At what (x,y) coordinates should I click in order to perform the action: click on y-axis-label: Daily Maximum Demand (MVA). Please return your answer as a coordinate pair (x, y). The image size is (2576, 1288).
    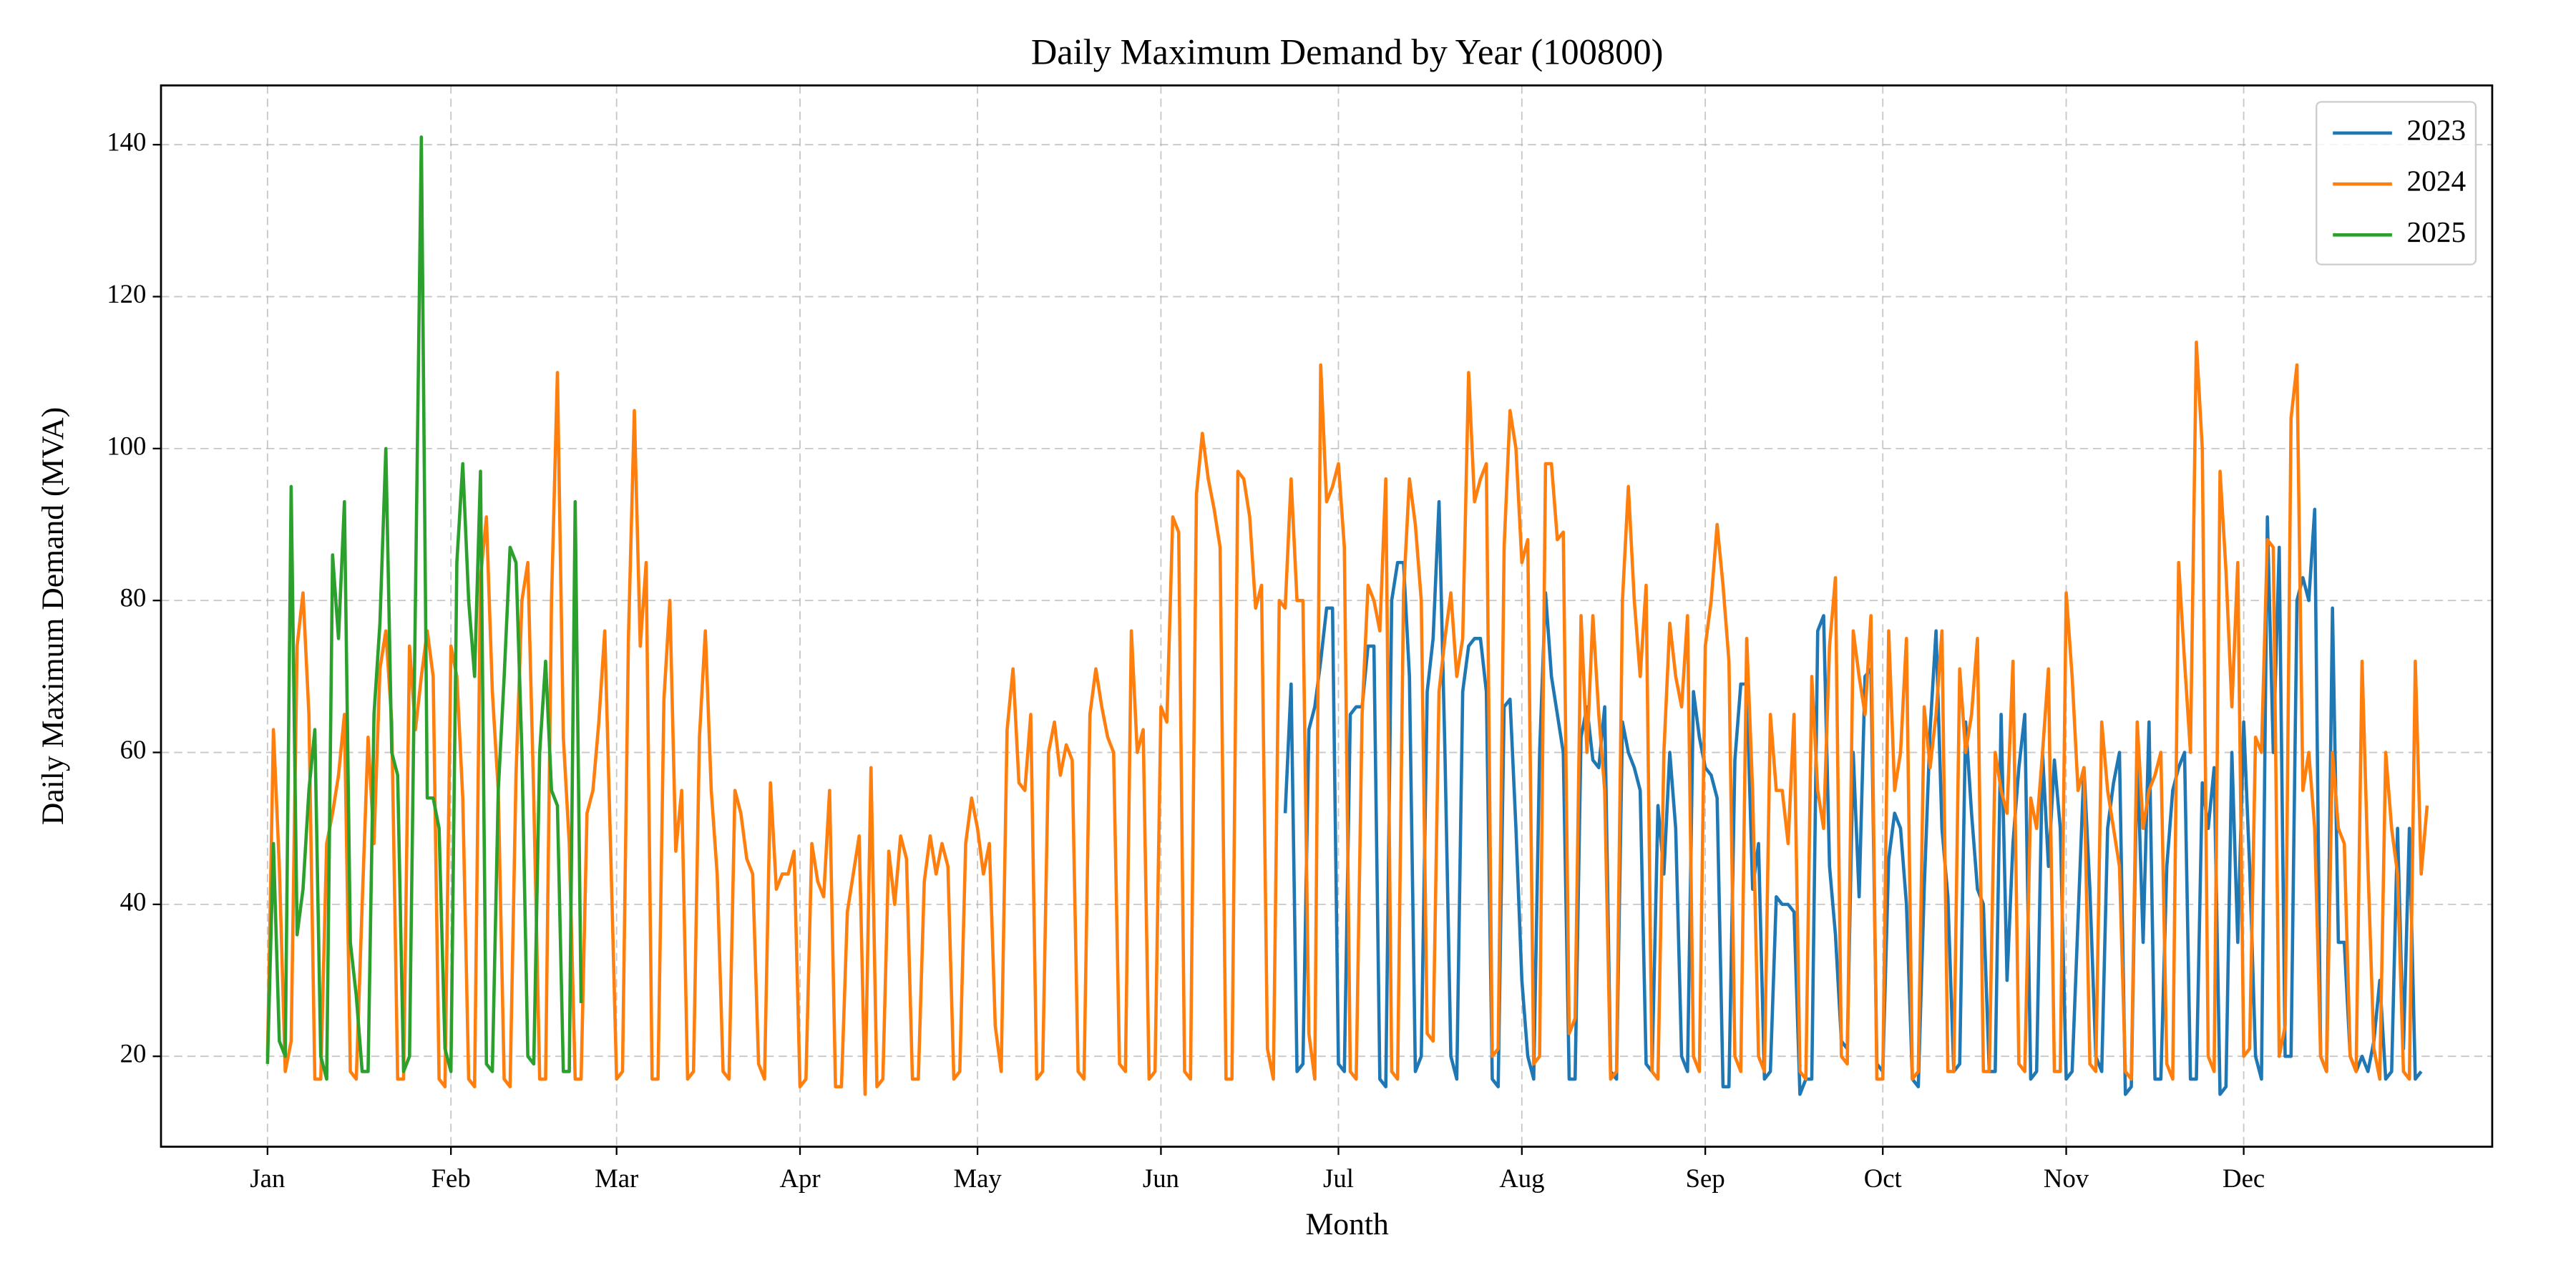
    Looking at the image, I should click on (53, 616).